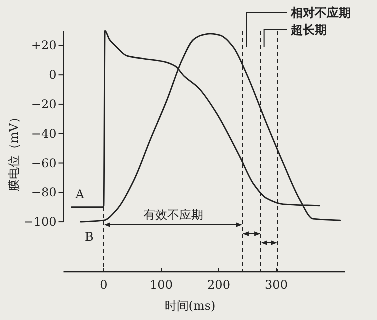 Image resolution: width=377 pixels, height=320 pixels. I want to click on x-tick-label: 300, so click(276, 285).